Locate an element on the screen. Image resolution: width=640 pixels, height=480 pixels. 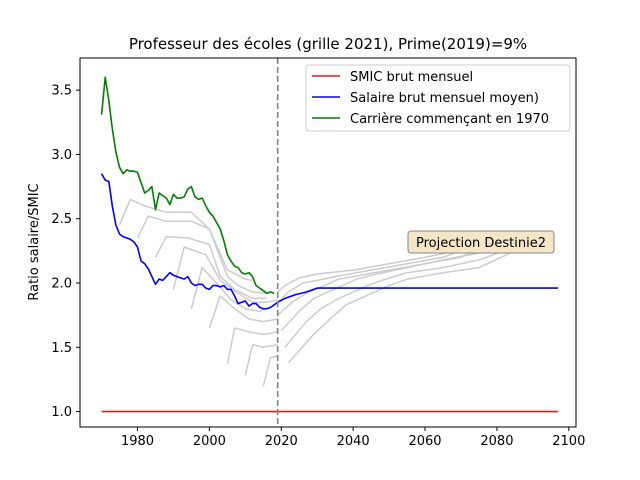
legend-label-salaire: Salaire brut mensuel moyen) is located at coordinates (444, 98).